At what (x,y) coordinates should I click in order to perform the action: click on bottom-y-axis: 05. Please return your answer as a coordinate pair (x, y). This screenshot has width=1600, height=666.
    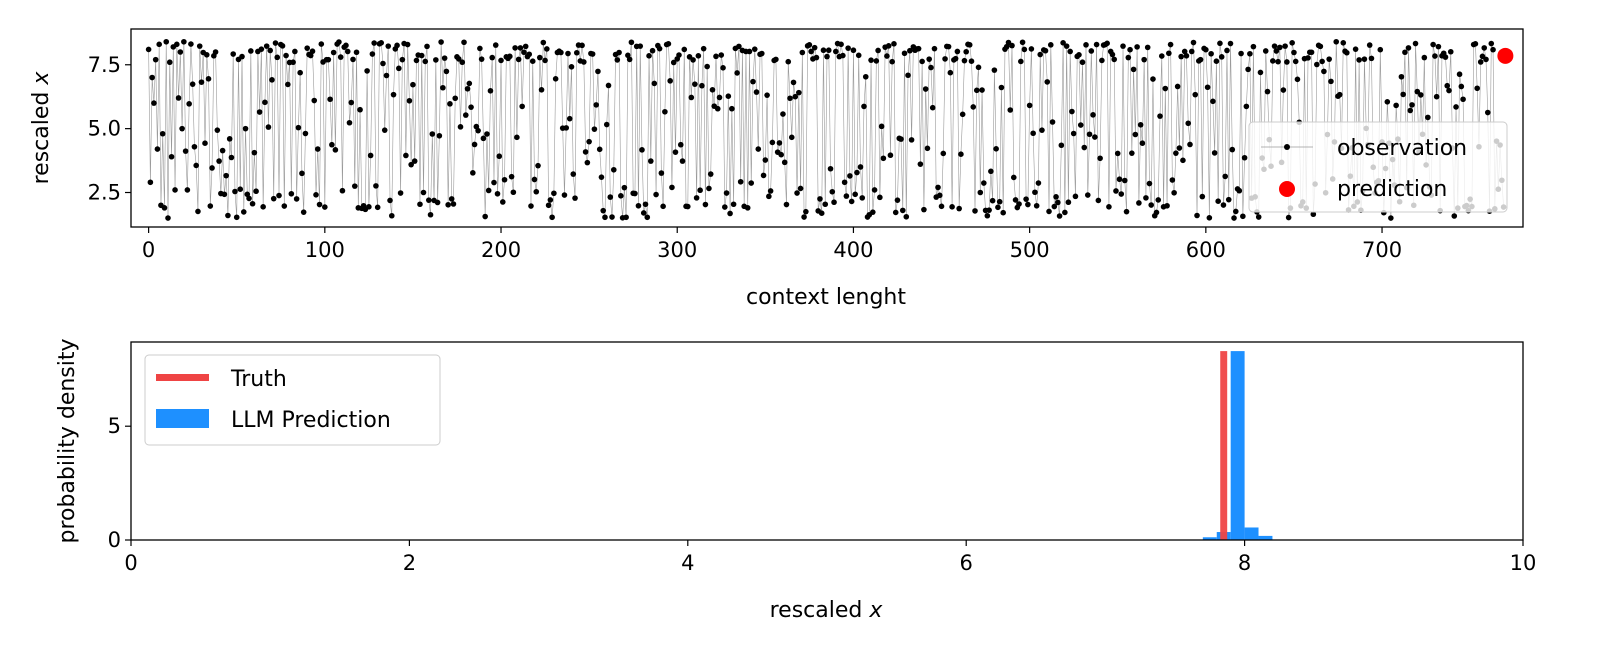
    Looking at the image, I should click on (119, 483).